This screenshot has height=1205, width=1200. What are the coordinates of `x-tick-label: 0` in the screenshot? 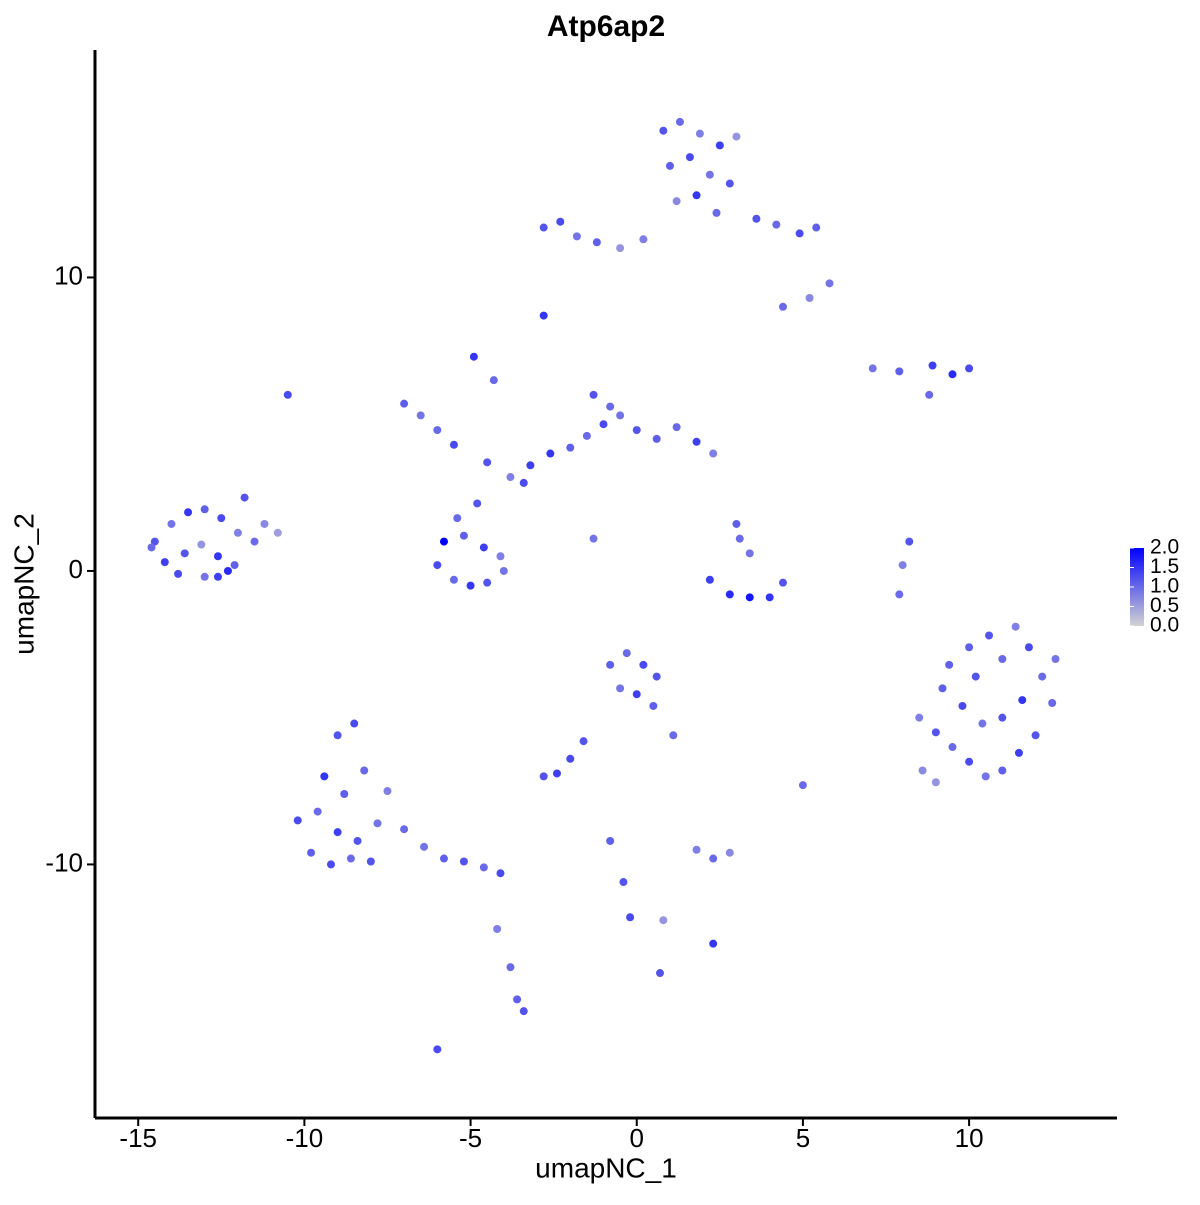 It's located at (637, 1138).